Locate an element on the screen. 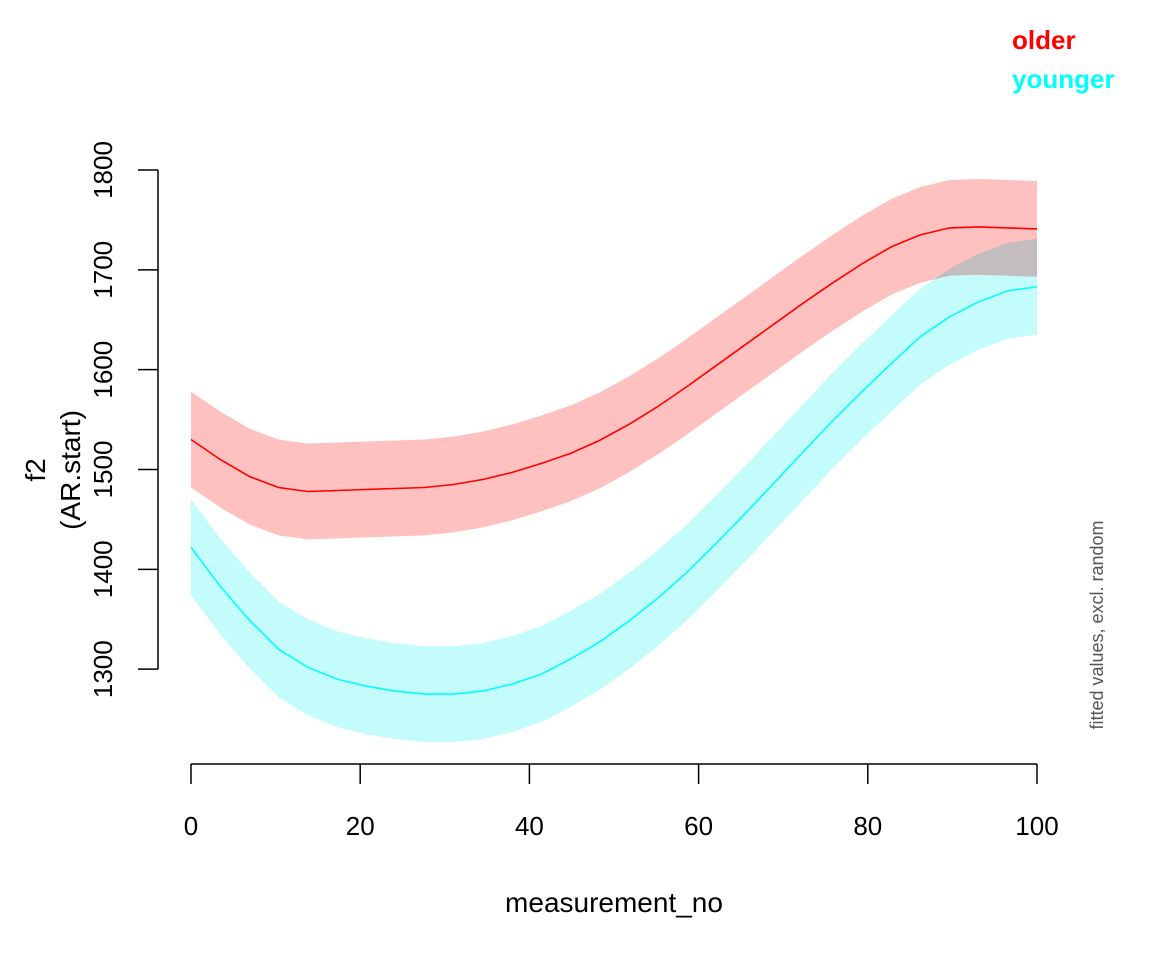 The height and width of the screenshot is (960, 1152). x-tick-label: 40 is located at coordinates (529, 826).